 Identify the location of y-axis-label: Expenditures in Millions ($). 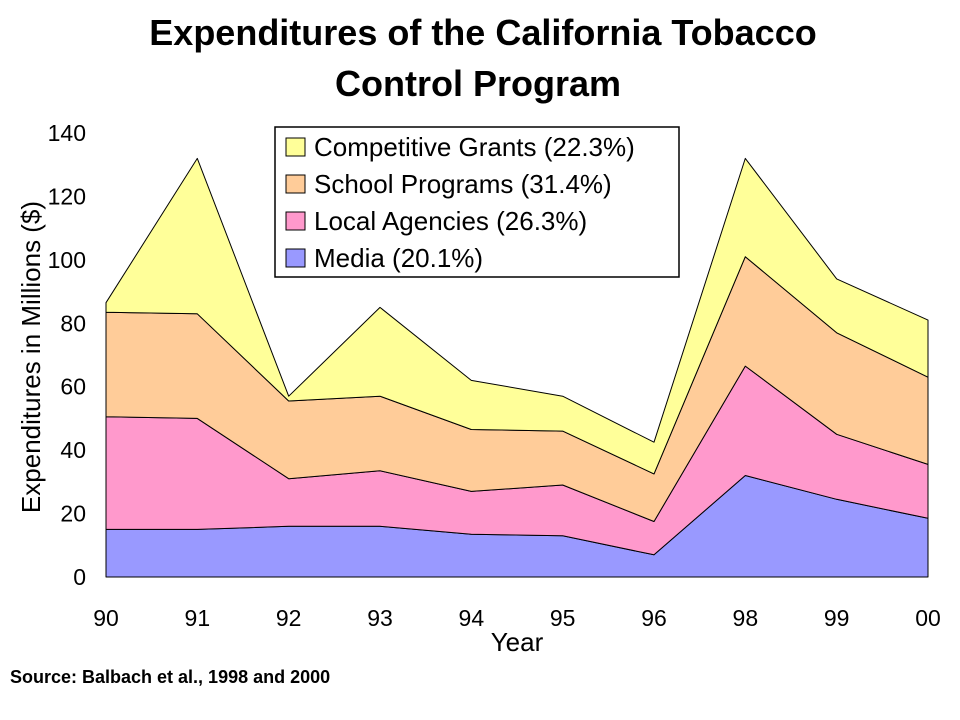
(31, 357).